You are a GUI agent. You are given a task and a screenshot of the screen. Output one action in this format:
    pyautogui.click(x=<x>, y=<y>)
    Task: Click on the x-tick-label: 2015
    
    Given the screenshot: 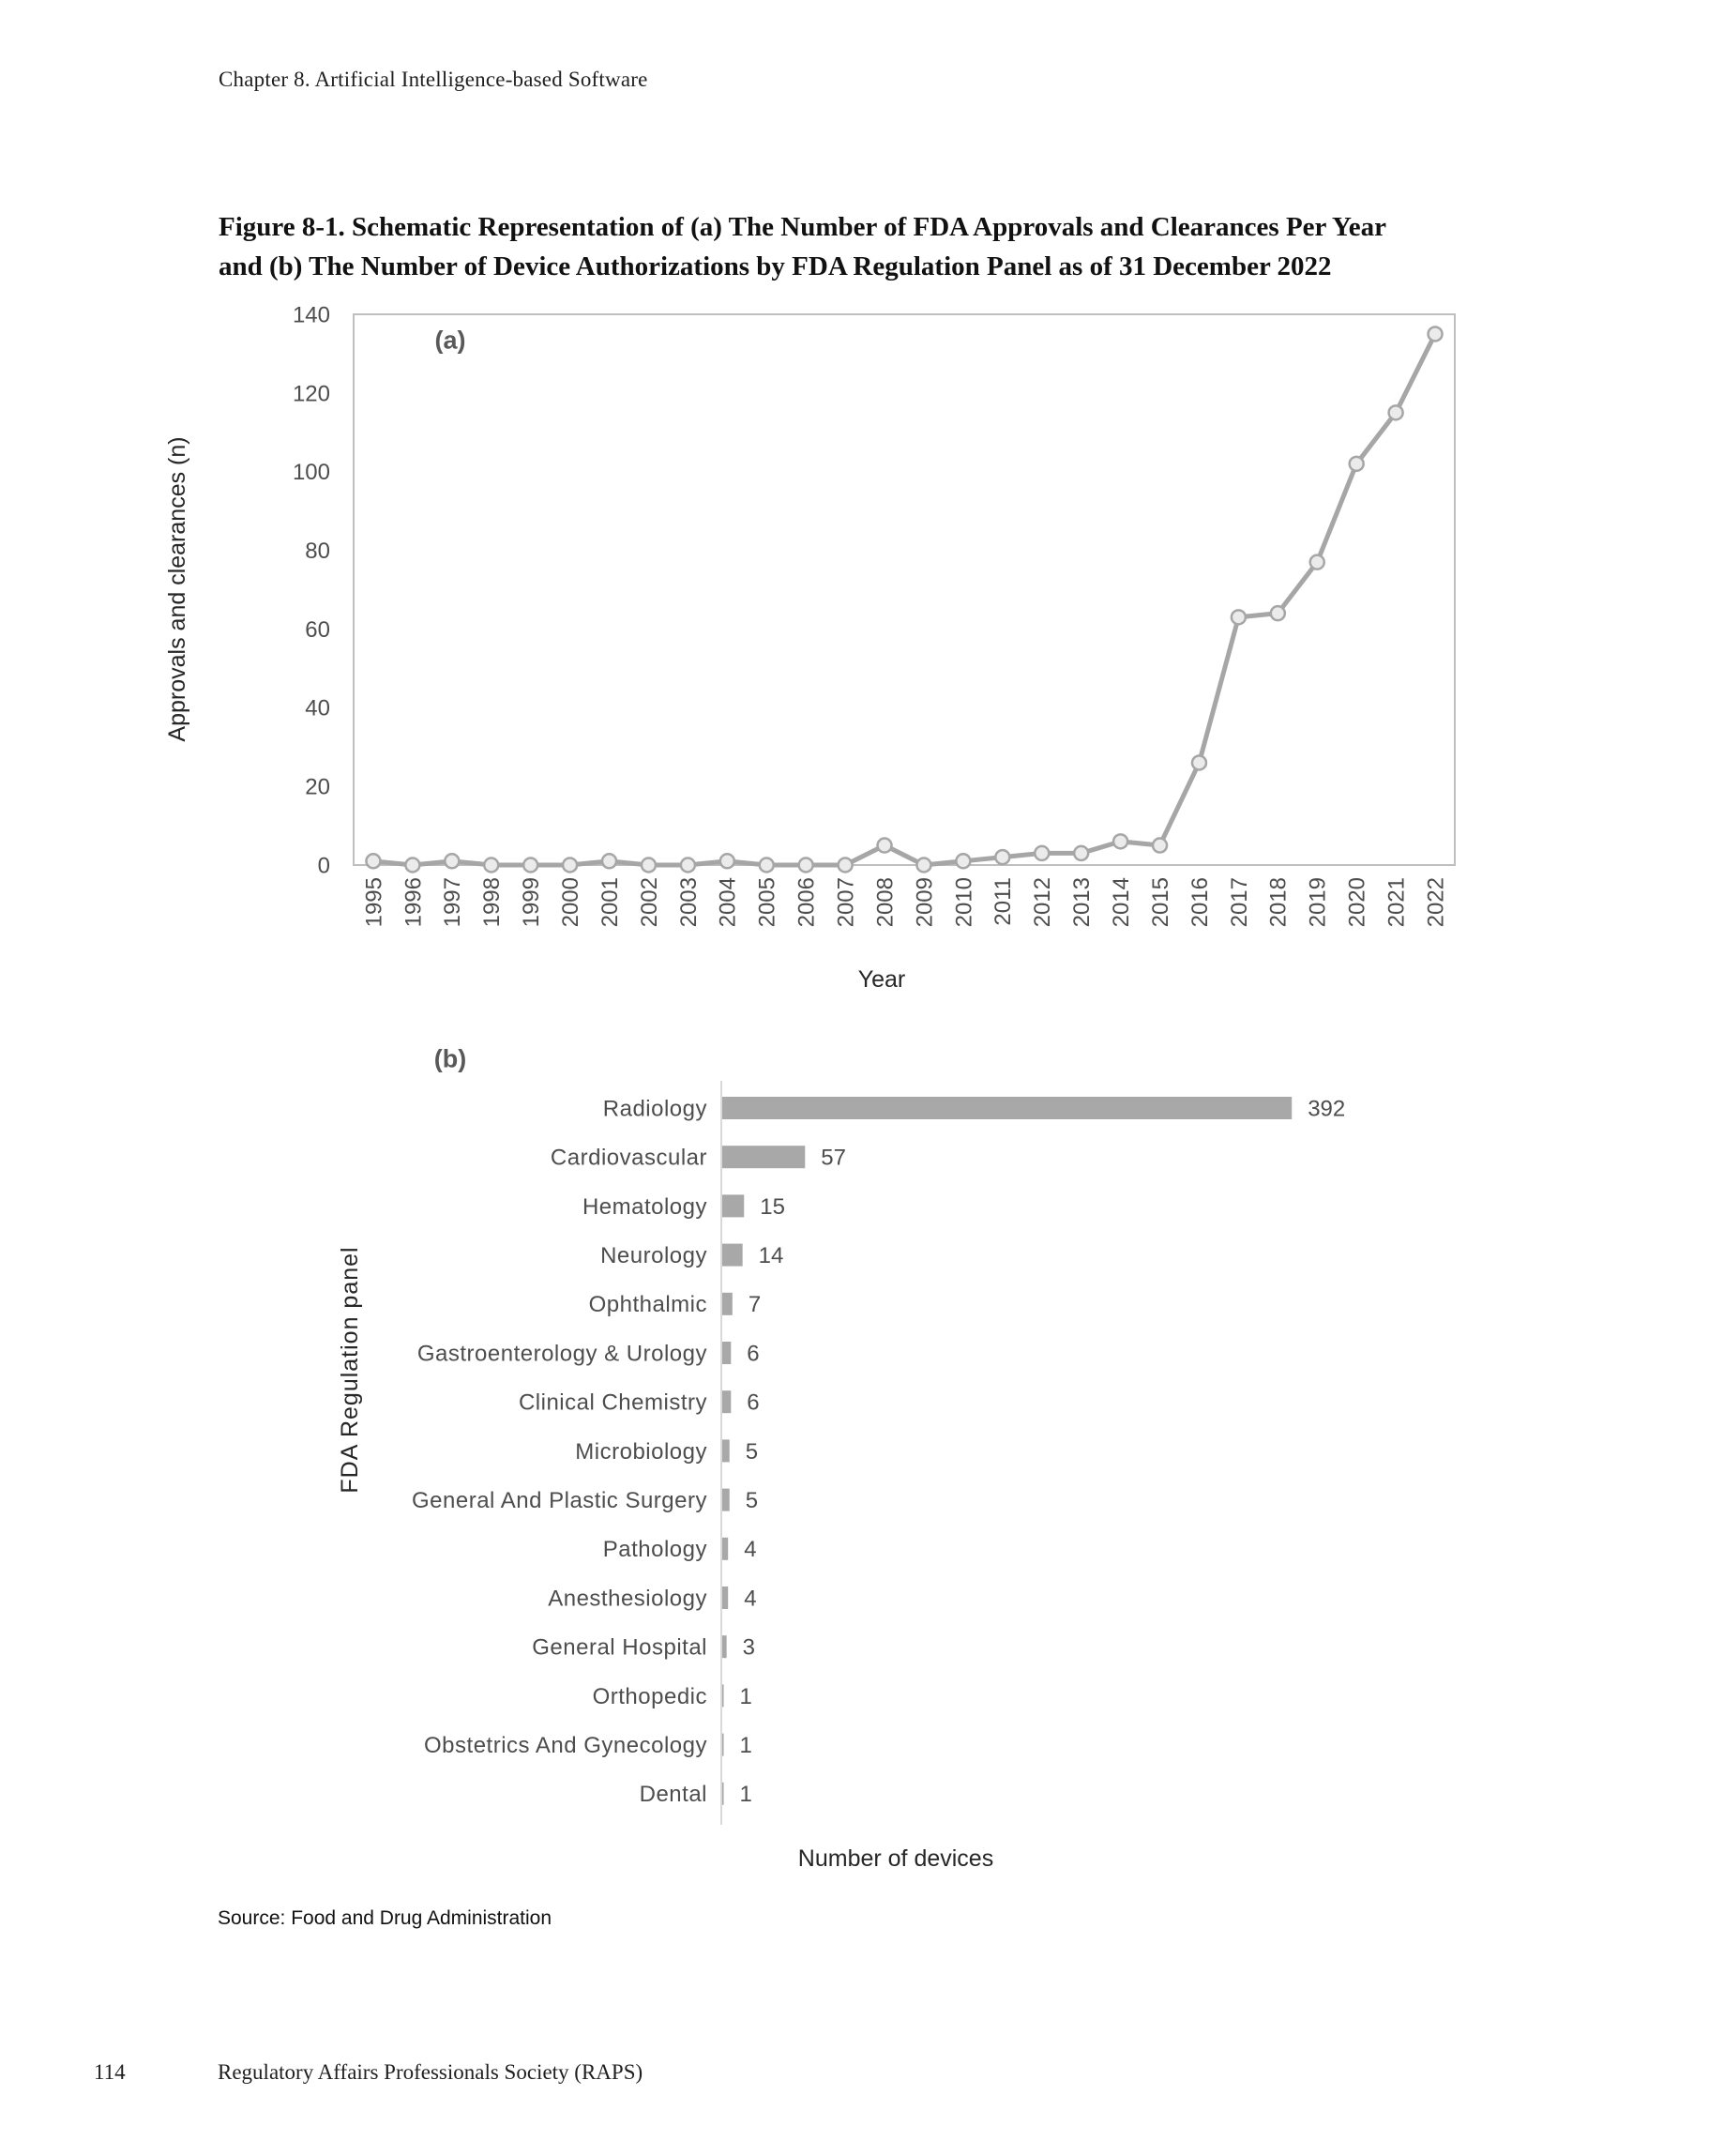 What is the action you would take?
    pyautogui.click(x=1160, y=902)
    